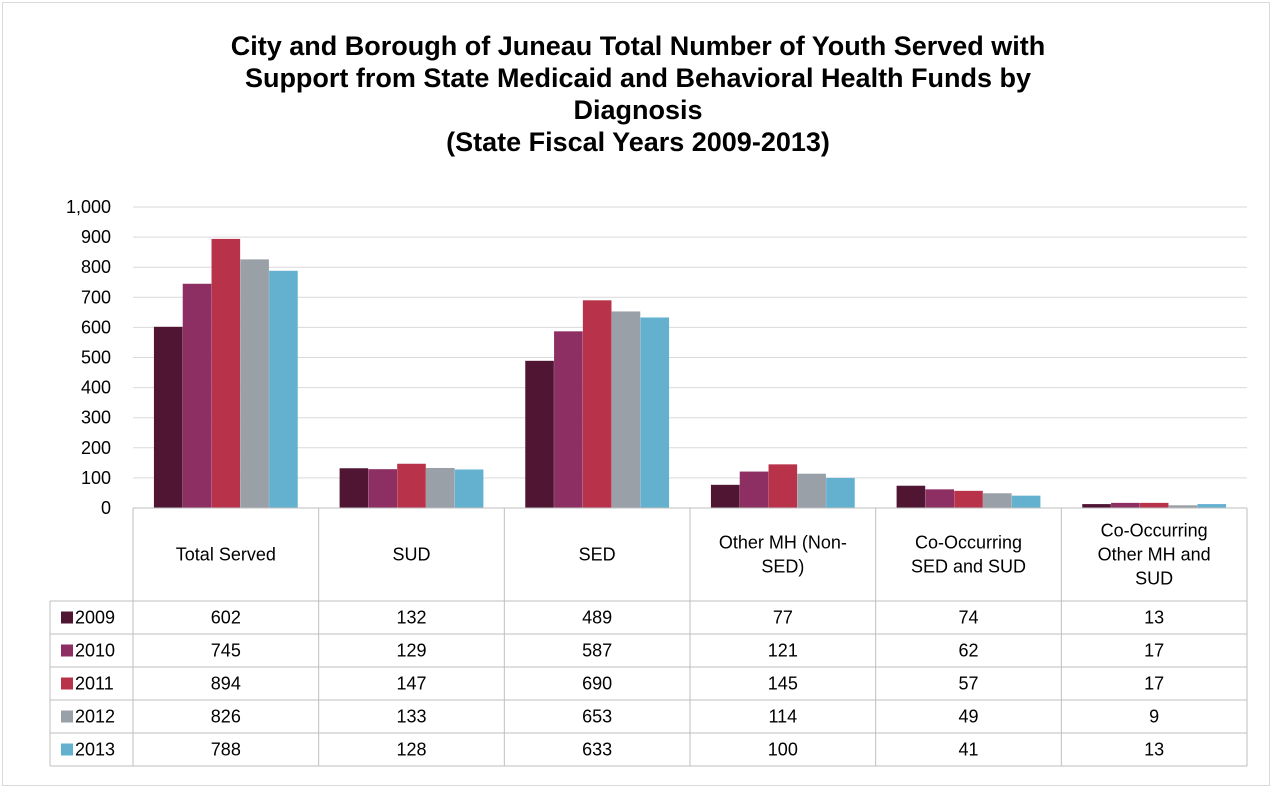 Image resolution: width=1276 pixels, height=792 pixels. I want to click on y-tick-label: 500, so click(96, 358).